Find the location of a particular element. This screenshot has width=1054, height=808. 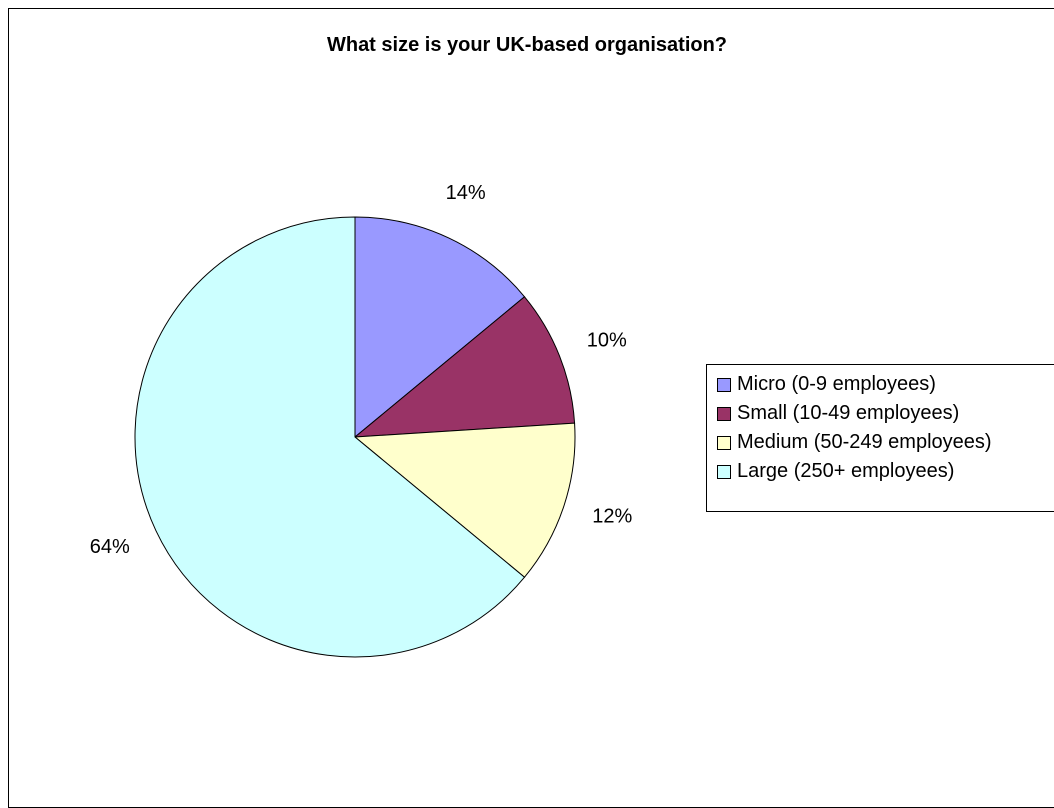

slice-label-3: 12% is located at coordinates (612, 517).